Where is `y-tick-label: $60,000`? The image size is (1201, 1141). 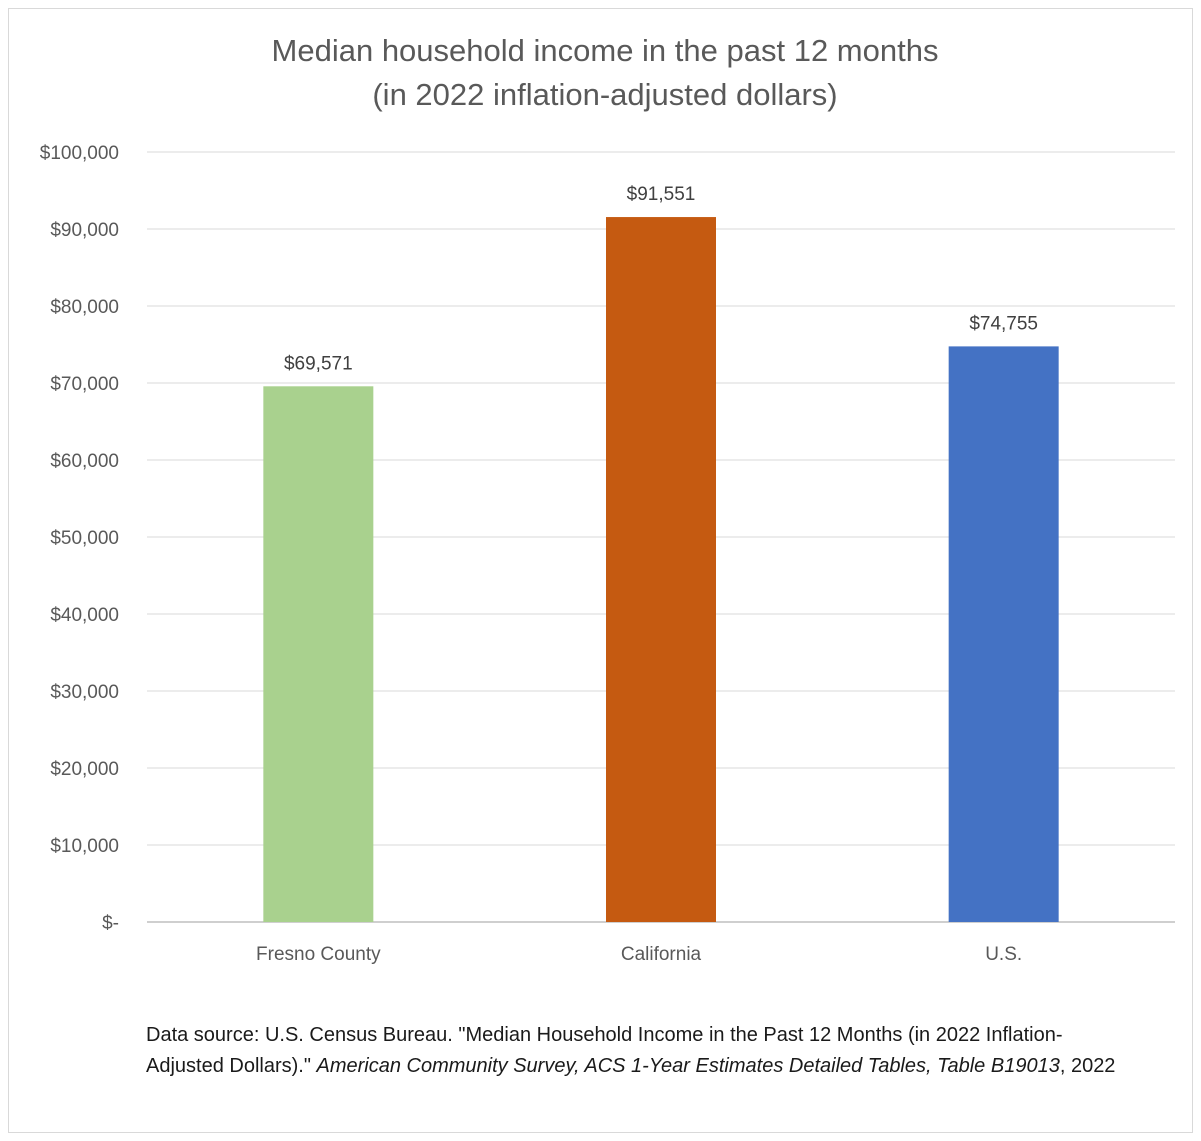
y-tick-label: $60,000 is located at coordinates (84, 461).